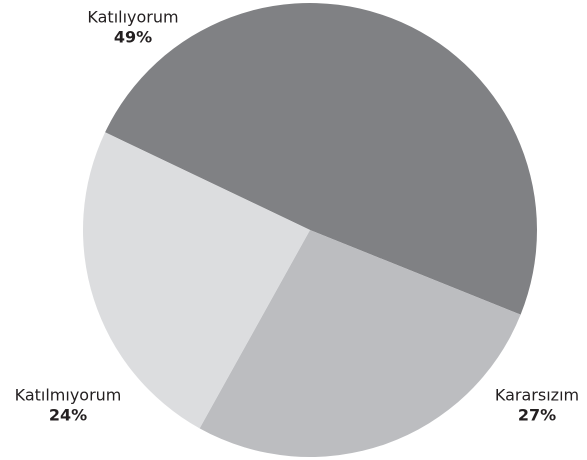 The image size is (587, 460). What do you see at coordinates (537, 395) in the screenshot?
I see `slice-label: Kararsızım` at bounding box center [537, 395].